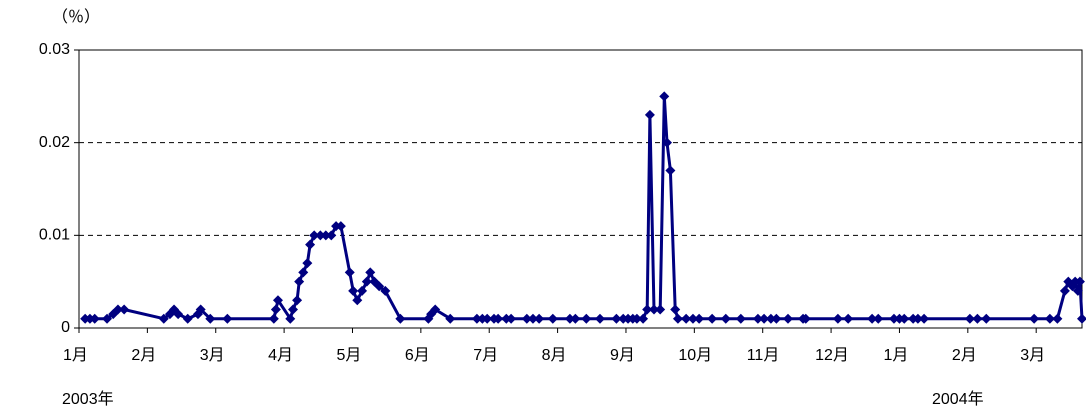 The width and height of the screenshot is (1086, 413). Describe the element at coordinates (54, 235) in the screenshot. I see `y-tick-label: 0.01` at that location.